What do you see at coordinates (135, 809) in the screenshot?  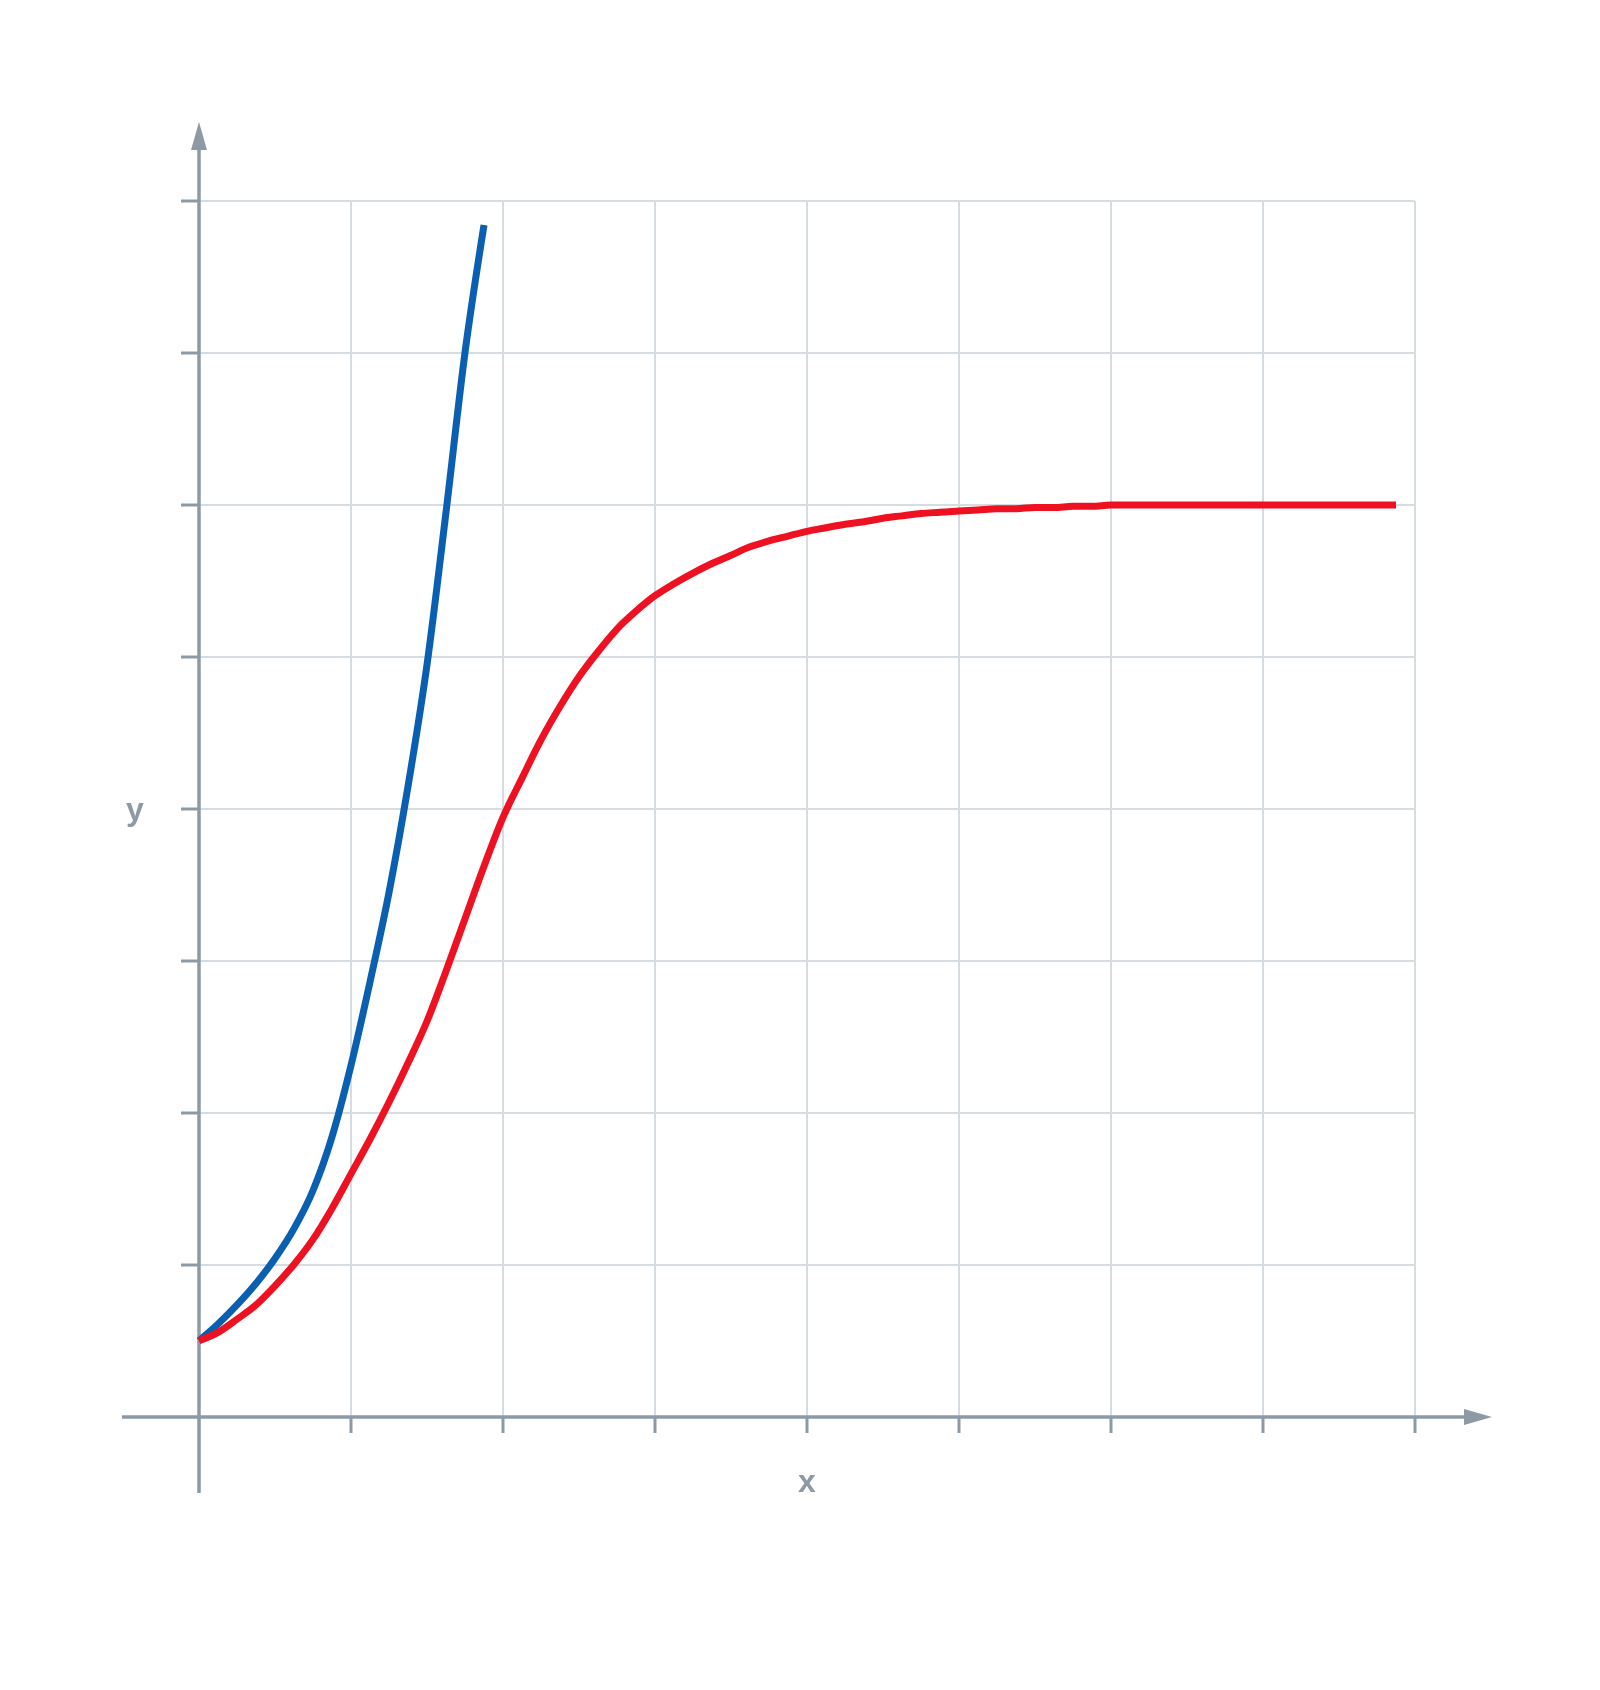 I see `y-axis-title: y` at bounding box center [135, 809].